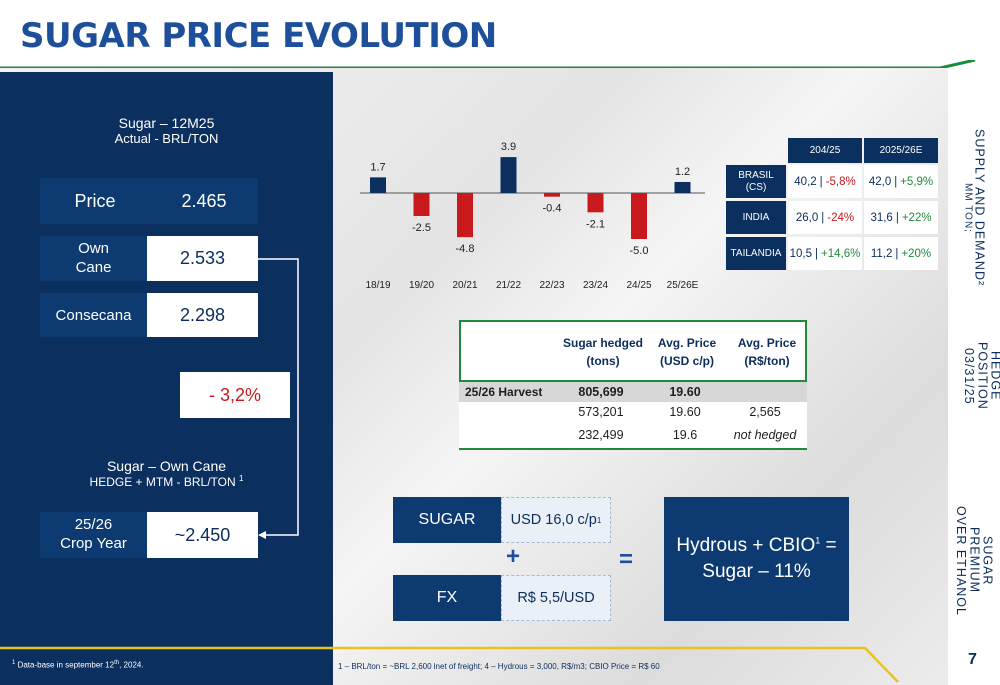 This screenshot has width=1000, height=685. Describe the element at coordinates (93, 248) in the screenshot. I see `own-cane-label-line1: Own` at that location.